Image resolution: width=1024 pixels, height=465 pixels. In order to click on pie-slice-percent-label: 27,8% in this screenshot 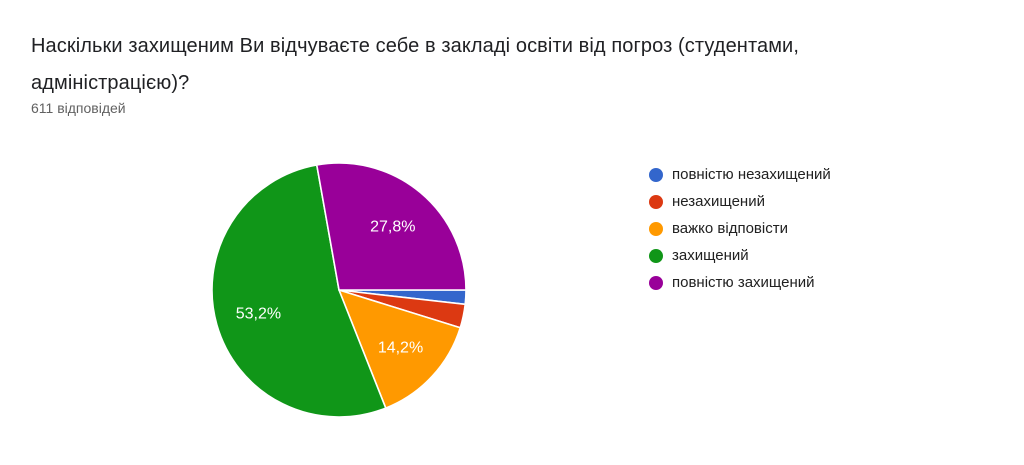, I will do `click(392, 226)`.